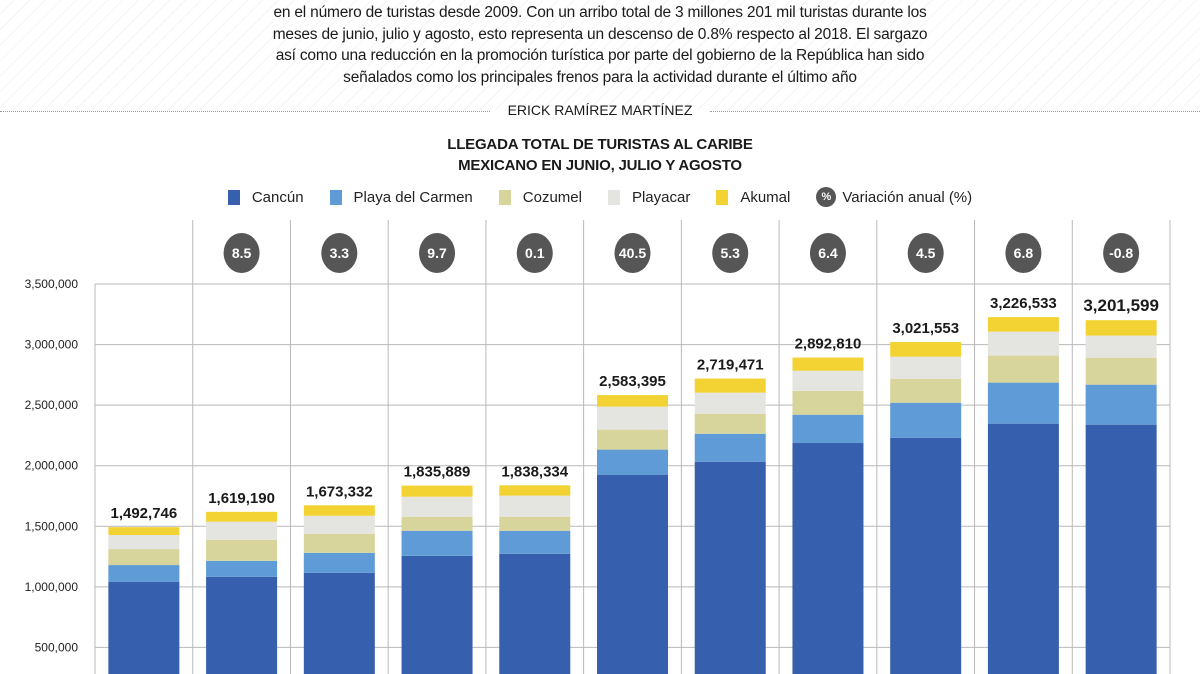  I want to click on legend-swatch-cozumel, so click(504, 197).